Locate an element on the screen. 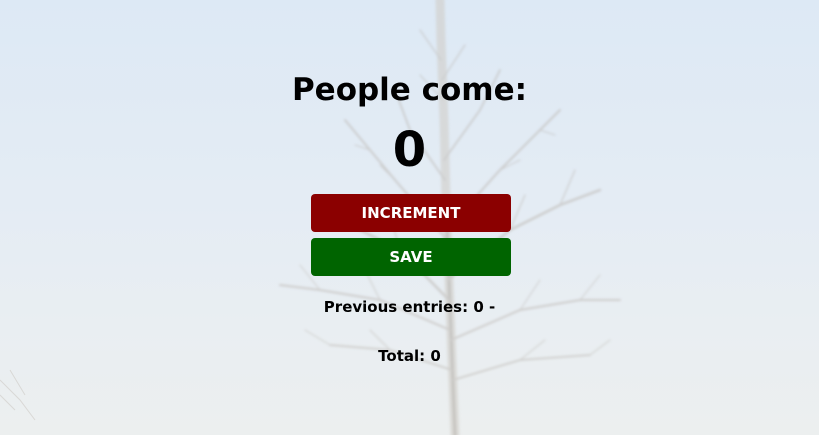  page-title: People come: is located at coordinates (409, 90).